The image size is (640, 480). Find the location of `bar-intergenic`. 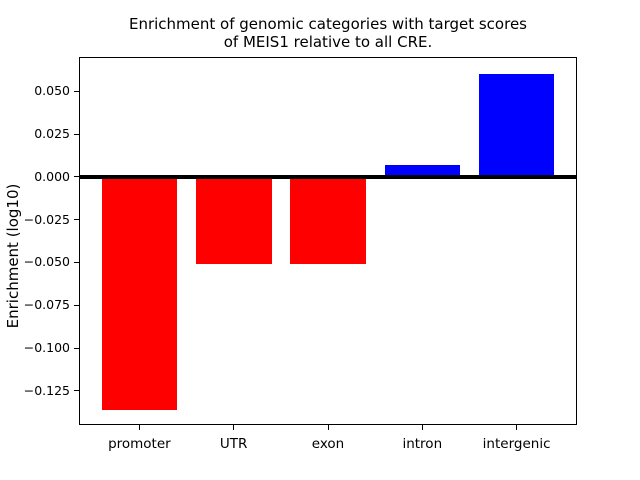

bar-intergenic is located at coordinates (516, 125).